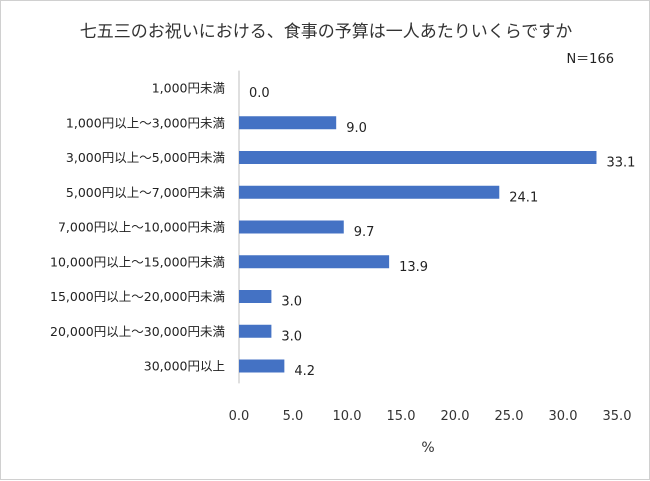 The width and height of the screenshot is (650, 481). Describe the element at coordinates (145, 192) in the screenshot. I see `category-label: 5,000円以上～7,000円未満` at that location.